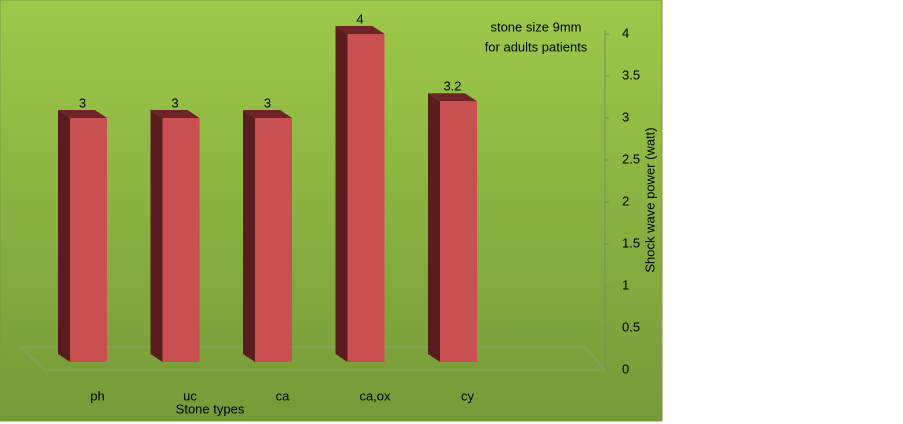 Image resolution: width=903 pixels, height=424 pixels. What do you see at coordinates (649, 199) in the screenshot?
I see `y-axis-label: Shock wave power (watt)` at bounding box center [649, 199].